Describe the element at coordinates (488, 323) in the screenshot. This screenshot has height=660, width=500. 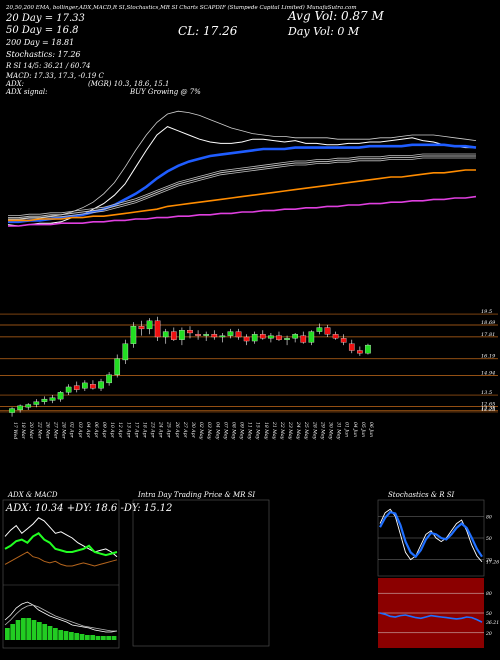
I see `price-level-label: 18.69` at that location.